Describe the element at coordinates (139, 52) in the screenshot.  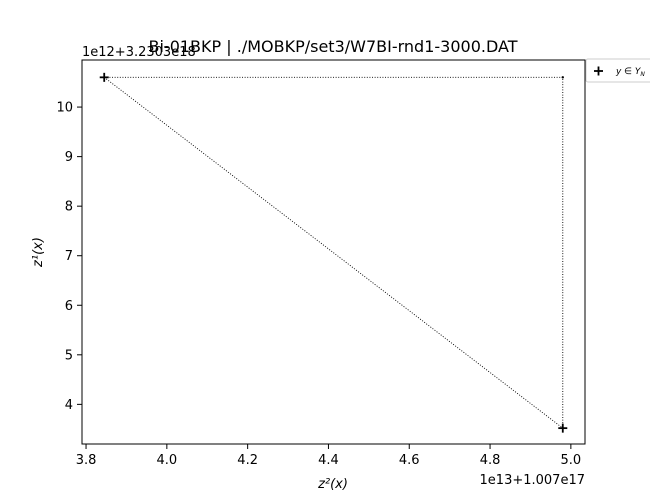
I see `y-axis-offset-text: 1e12+3.2303e18` at that location.